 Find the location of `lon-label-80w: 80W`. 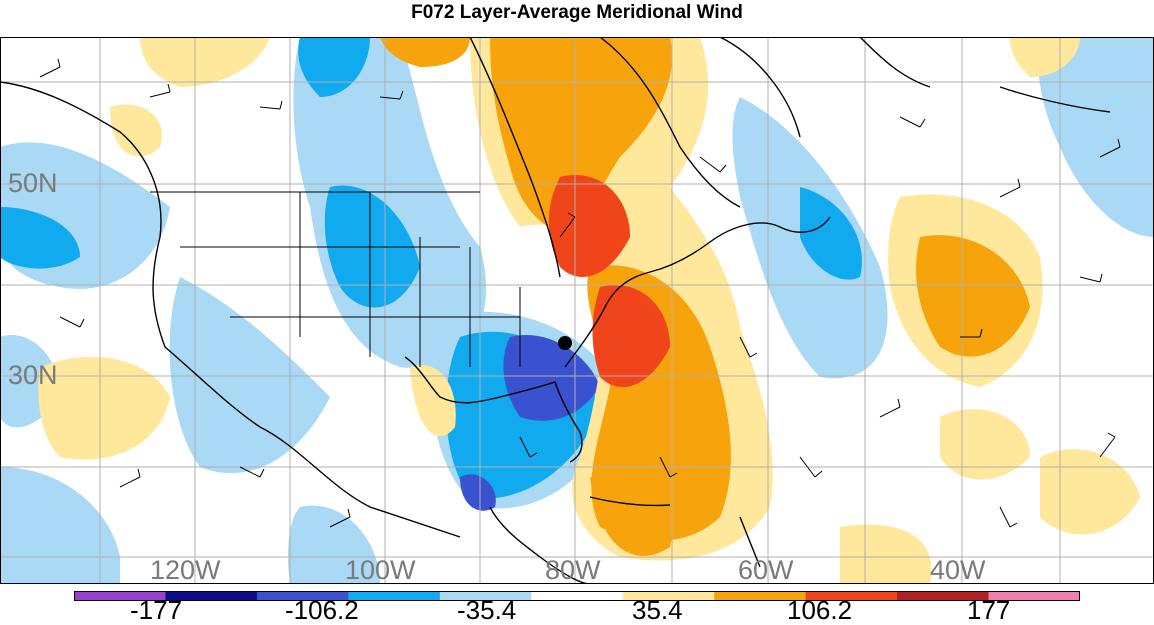

lon-label-80w: 80W is located at coordinates (573, 570).